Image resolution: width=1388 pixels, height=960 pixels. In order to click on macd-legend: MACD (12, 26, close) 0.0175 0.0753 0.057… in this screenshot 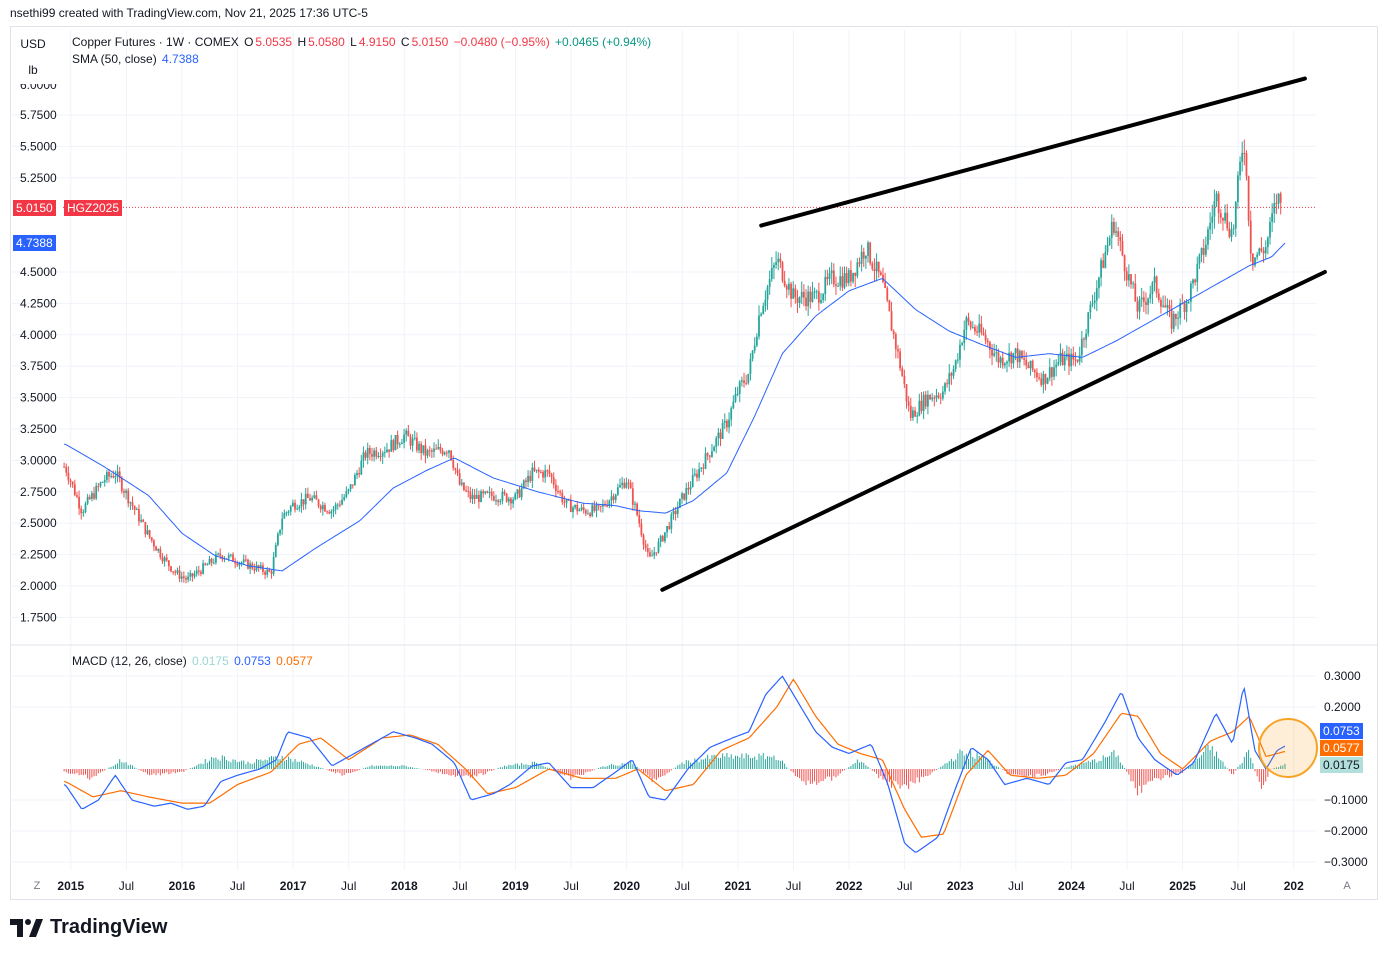, I will do `click(193, 661)`.